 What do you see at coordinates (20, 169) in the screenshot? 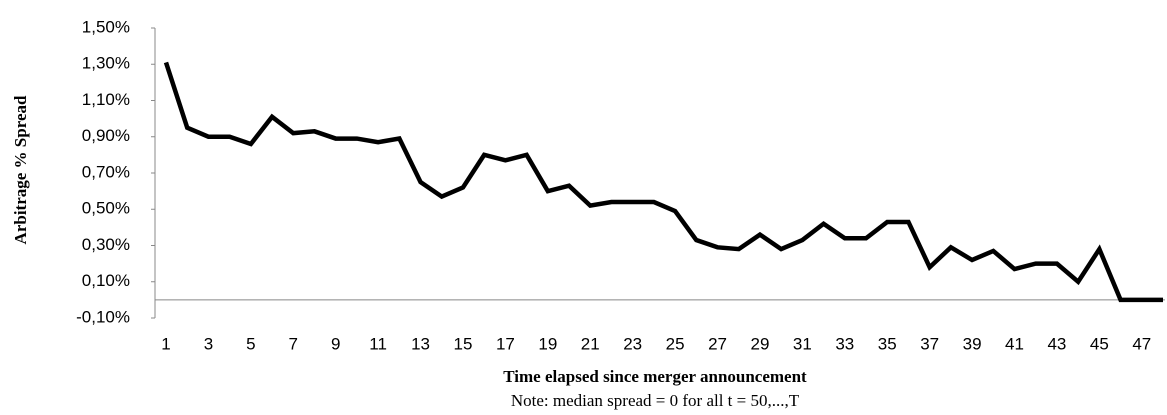
I see `y-axis-title: Arbitrage % Spread` at bounding box center [20, 169].